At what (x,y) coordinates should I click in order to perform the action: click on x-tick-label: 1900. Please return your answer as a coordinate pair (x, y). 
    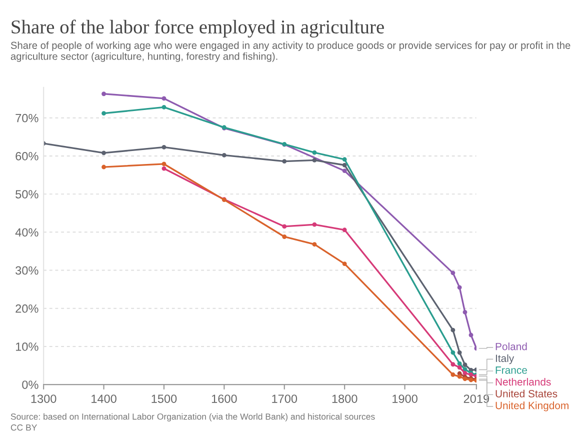
    Looking at the image, I should click on (405, 398).